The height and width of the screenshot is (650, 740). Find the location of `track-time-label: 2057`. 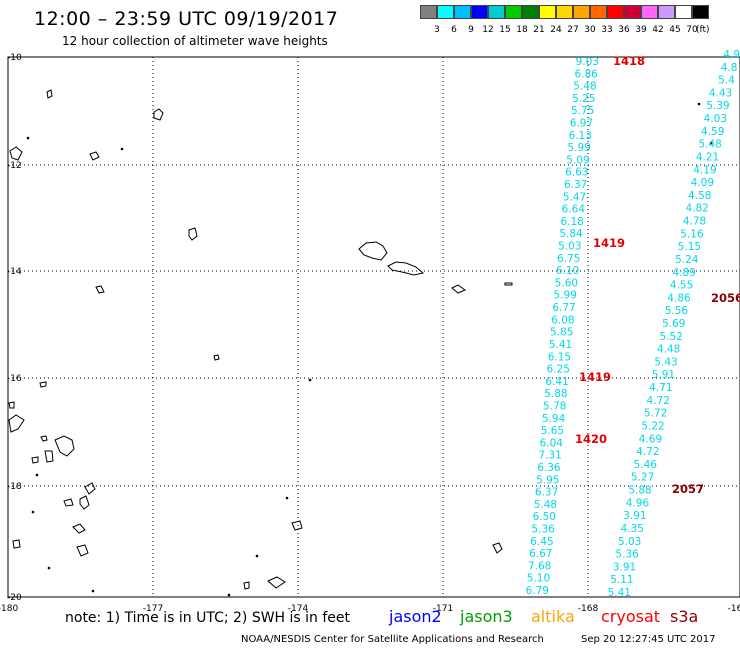

track-time-label: 2057 is located at coordinates (688, 489).